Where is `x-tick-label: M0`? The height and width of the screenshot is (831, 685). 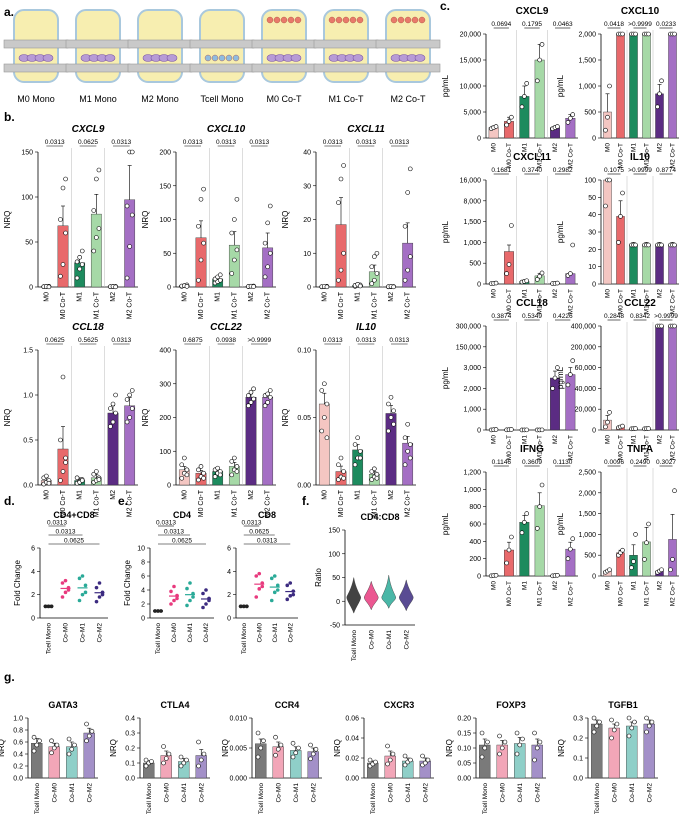 x-tick-label: M0 is located at coordinates (608, 439).